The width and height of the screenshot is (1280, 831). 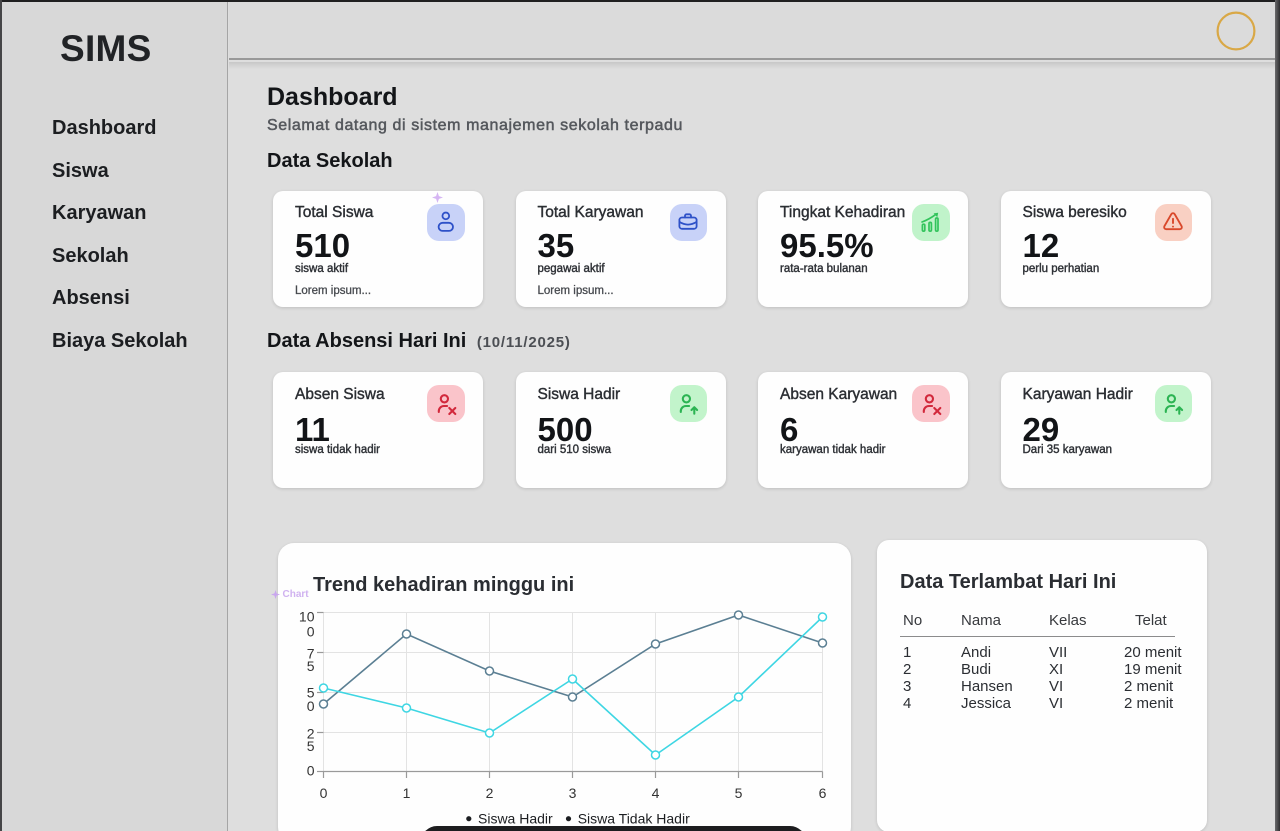 What do you see at coordinates (633, 818) in the screenshot?
I see `svg-text: Siswa Tidak Hadir` at bounding box center [633, 818].